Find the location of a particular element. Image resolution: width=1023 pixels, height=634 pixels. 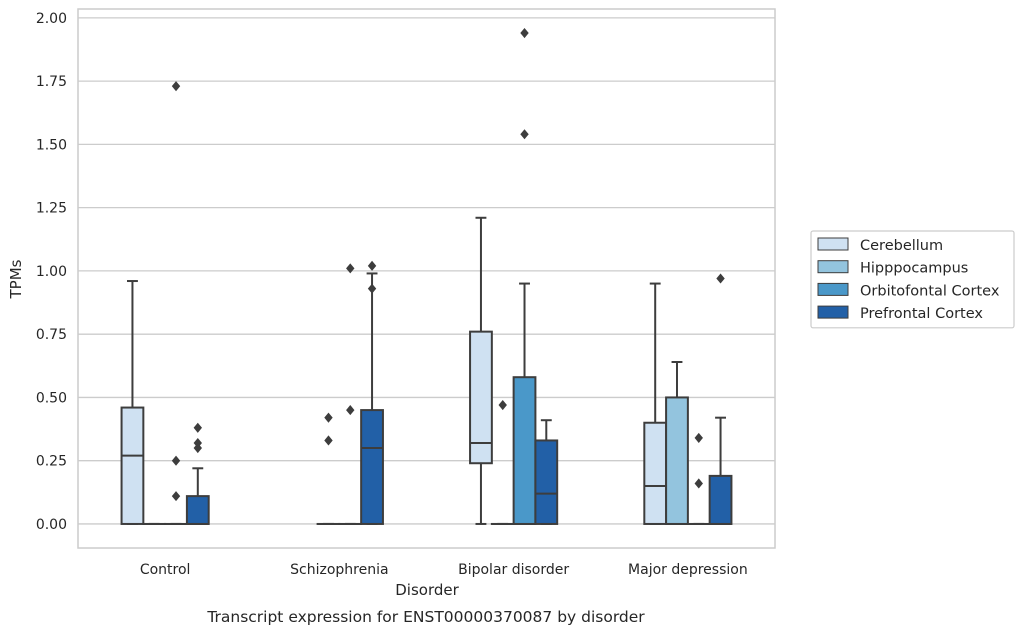

y-tick-label: 1.25 is located at coordinates (51, 209).